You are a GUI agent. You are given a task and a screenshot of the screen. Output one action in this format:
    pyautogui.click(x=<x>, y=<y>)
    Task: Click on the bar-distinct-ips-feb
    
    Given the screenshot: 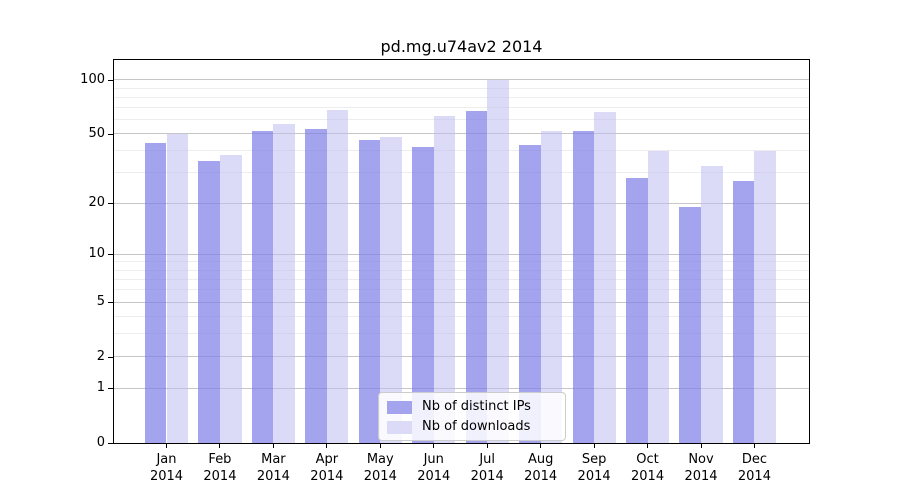 What is the action you would take?
    pyautogui.click(x=209, y=302)
    